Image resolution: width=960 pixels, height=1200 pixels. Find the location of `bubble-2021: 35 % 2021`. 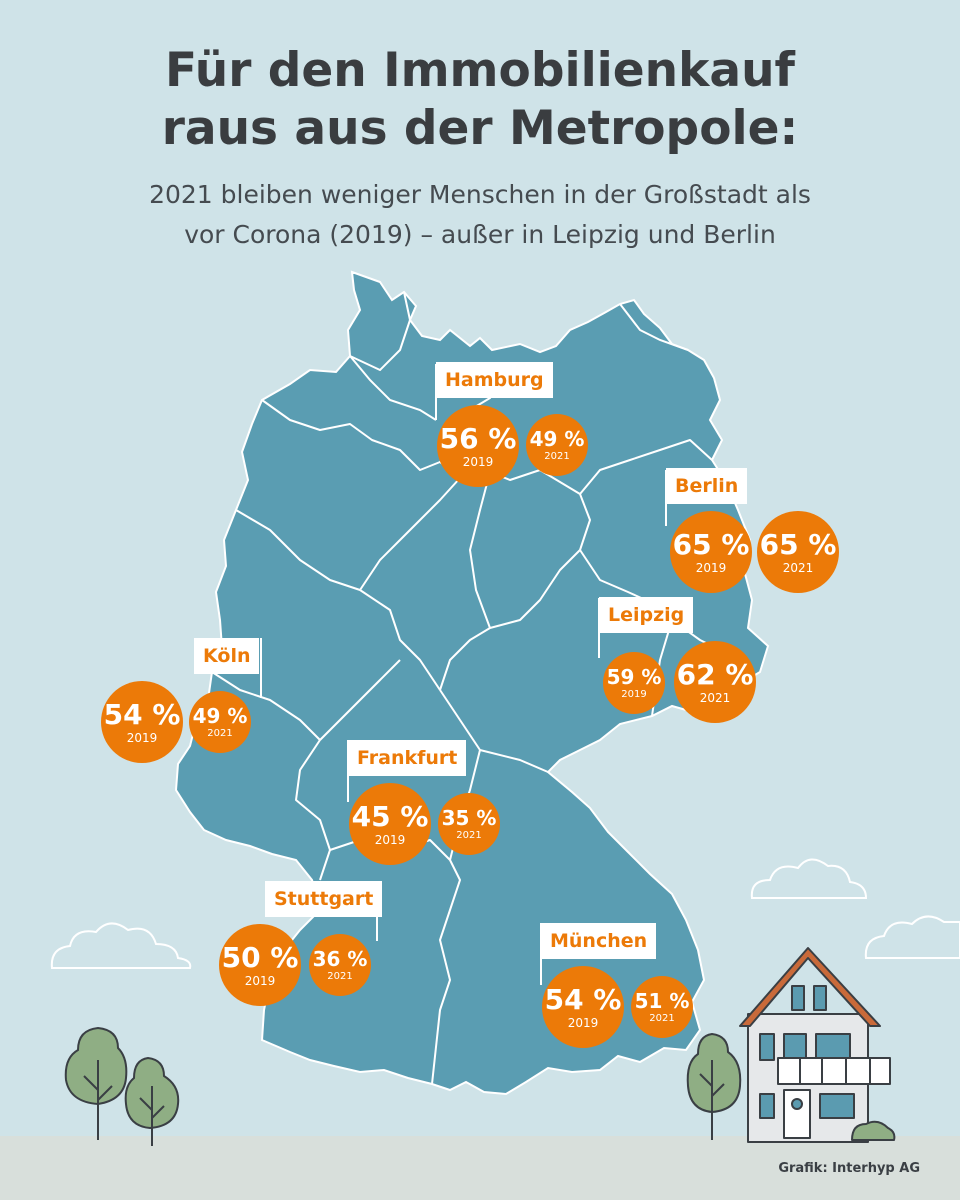

bubble-2021: 35 % 2021 is located at coordinates (469, 824).